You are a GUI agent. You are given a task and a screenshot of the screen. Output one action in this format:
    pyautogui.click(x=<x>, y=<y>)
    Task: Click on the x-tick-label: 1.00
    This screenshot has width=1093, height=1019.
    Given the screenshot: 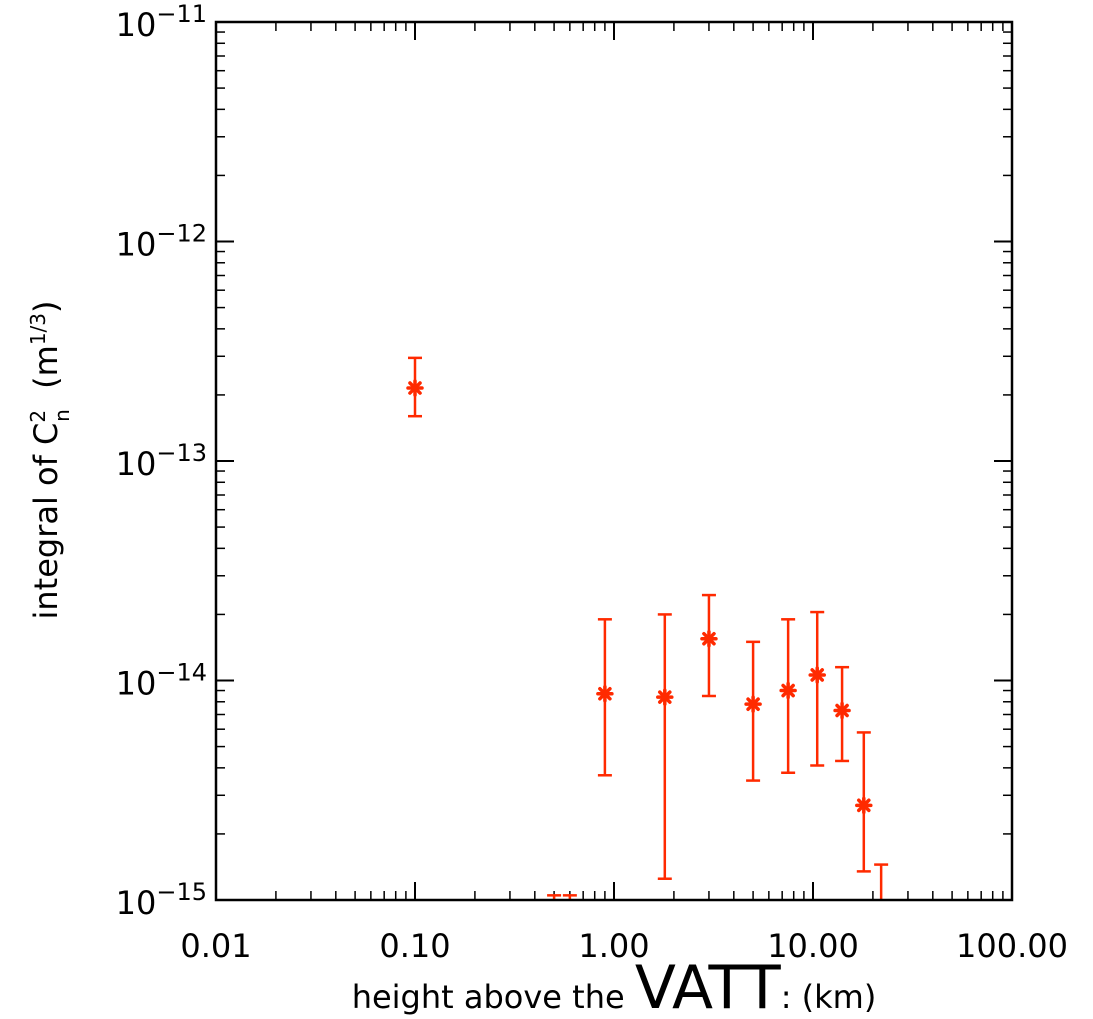 What is the action you would take?
    pyautogui.click(x=613, y=946)
    